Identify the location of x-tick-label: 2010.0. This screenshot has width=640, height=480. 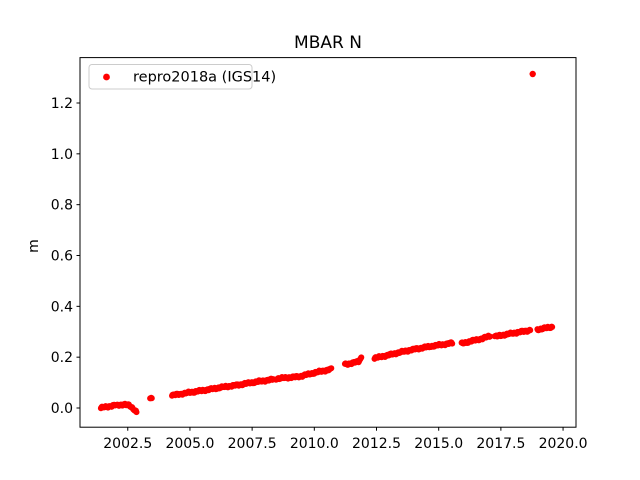
(314, 444).